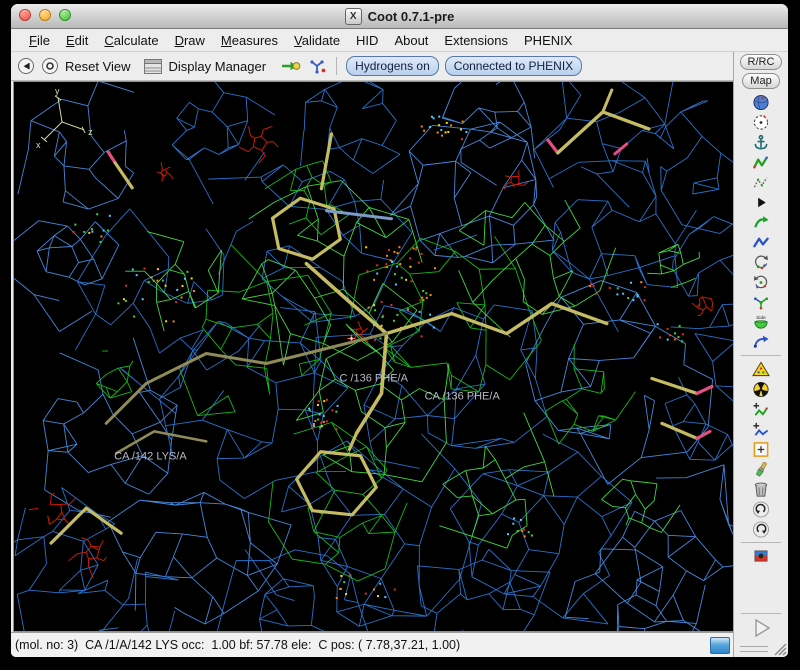 Image resolution: width=800 pixels, height=670 pixels. I want to click on menu-validate: Validate, so click(317, 40).